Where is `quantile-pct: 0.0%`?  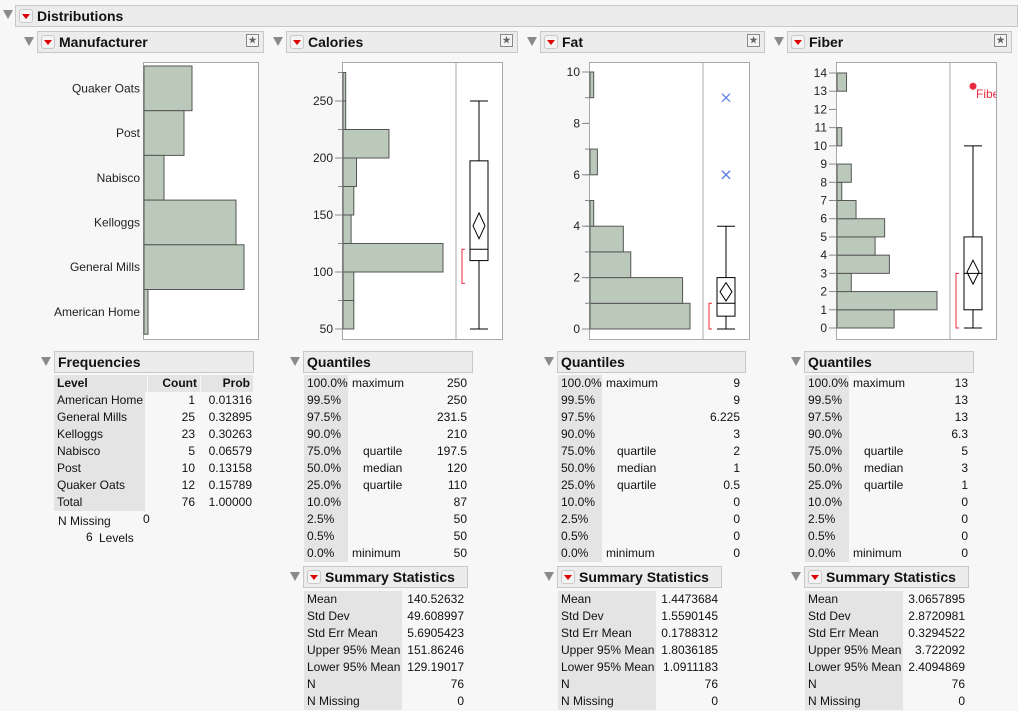
quantile-pct: 0.0% is located at coordinates (575, 553).